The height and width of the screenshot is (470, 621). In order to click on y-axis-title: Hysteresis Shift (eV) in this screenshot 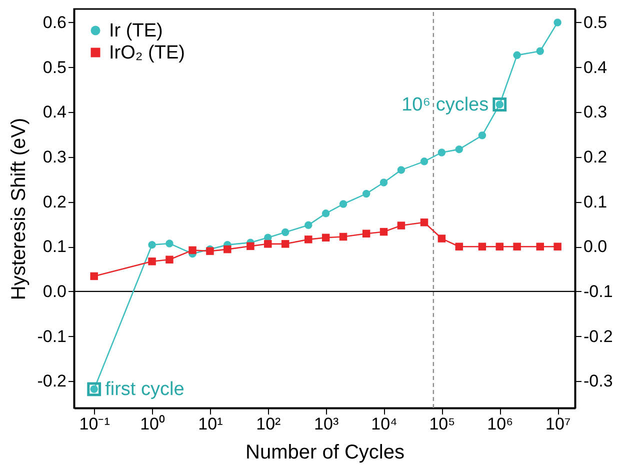, I will do `click(19, 209)`.